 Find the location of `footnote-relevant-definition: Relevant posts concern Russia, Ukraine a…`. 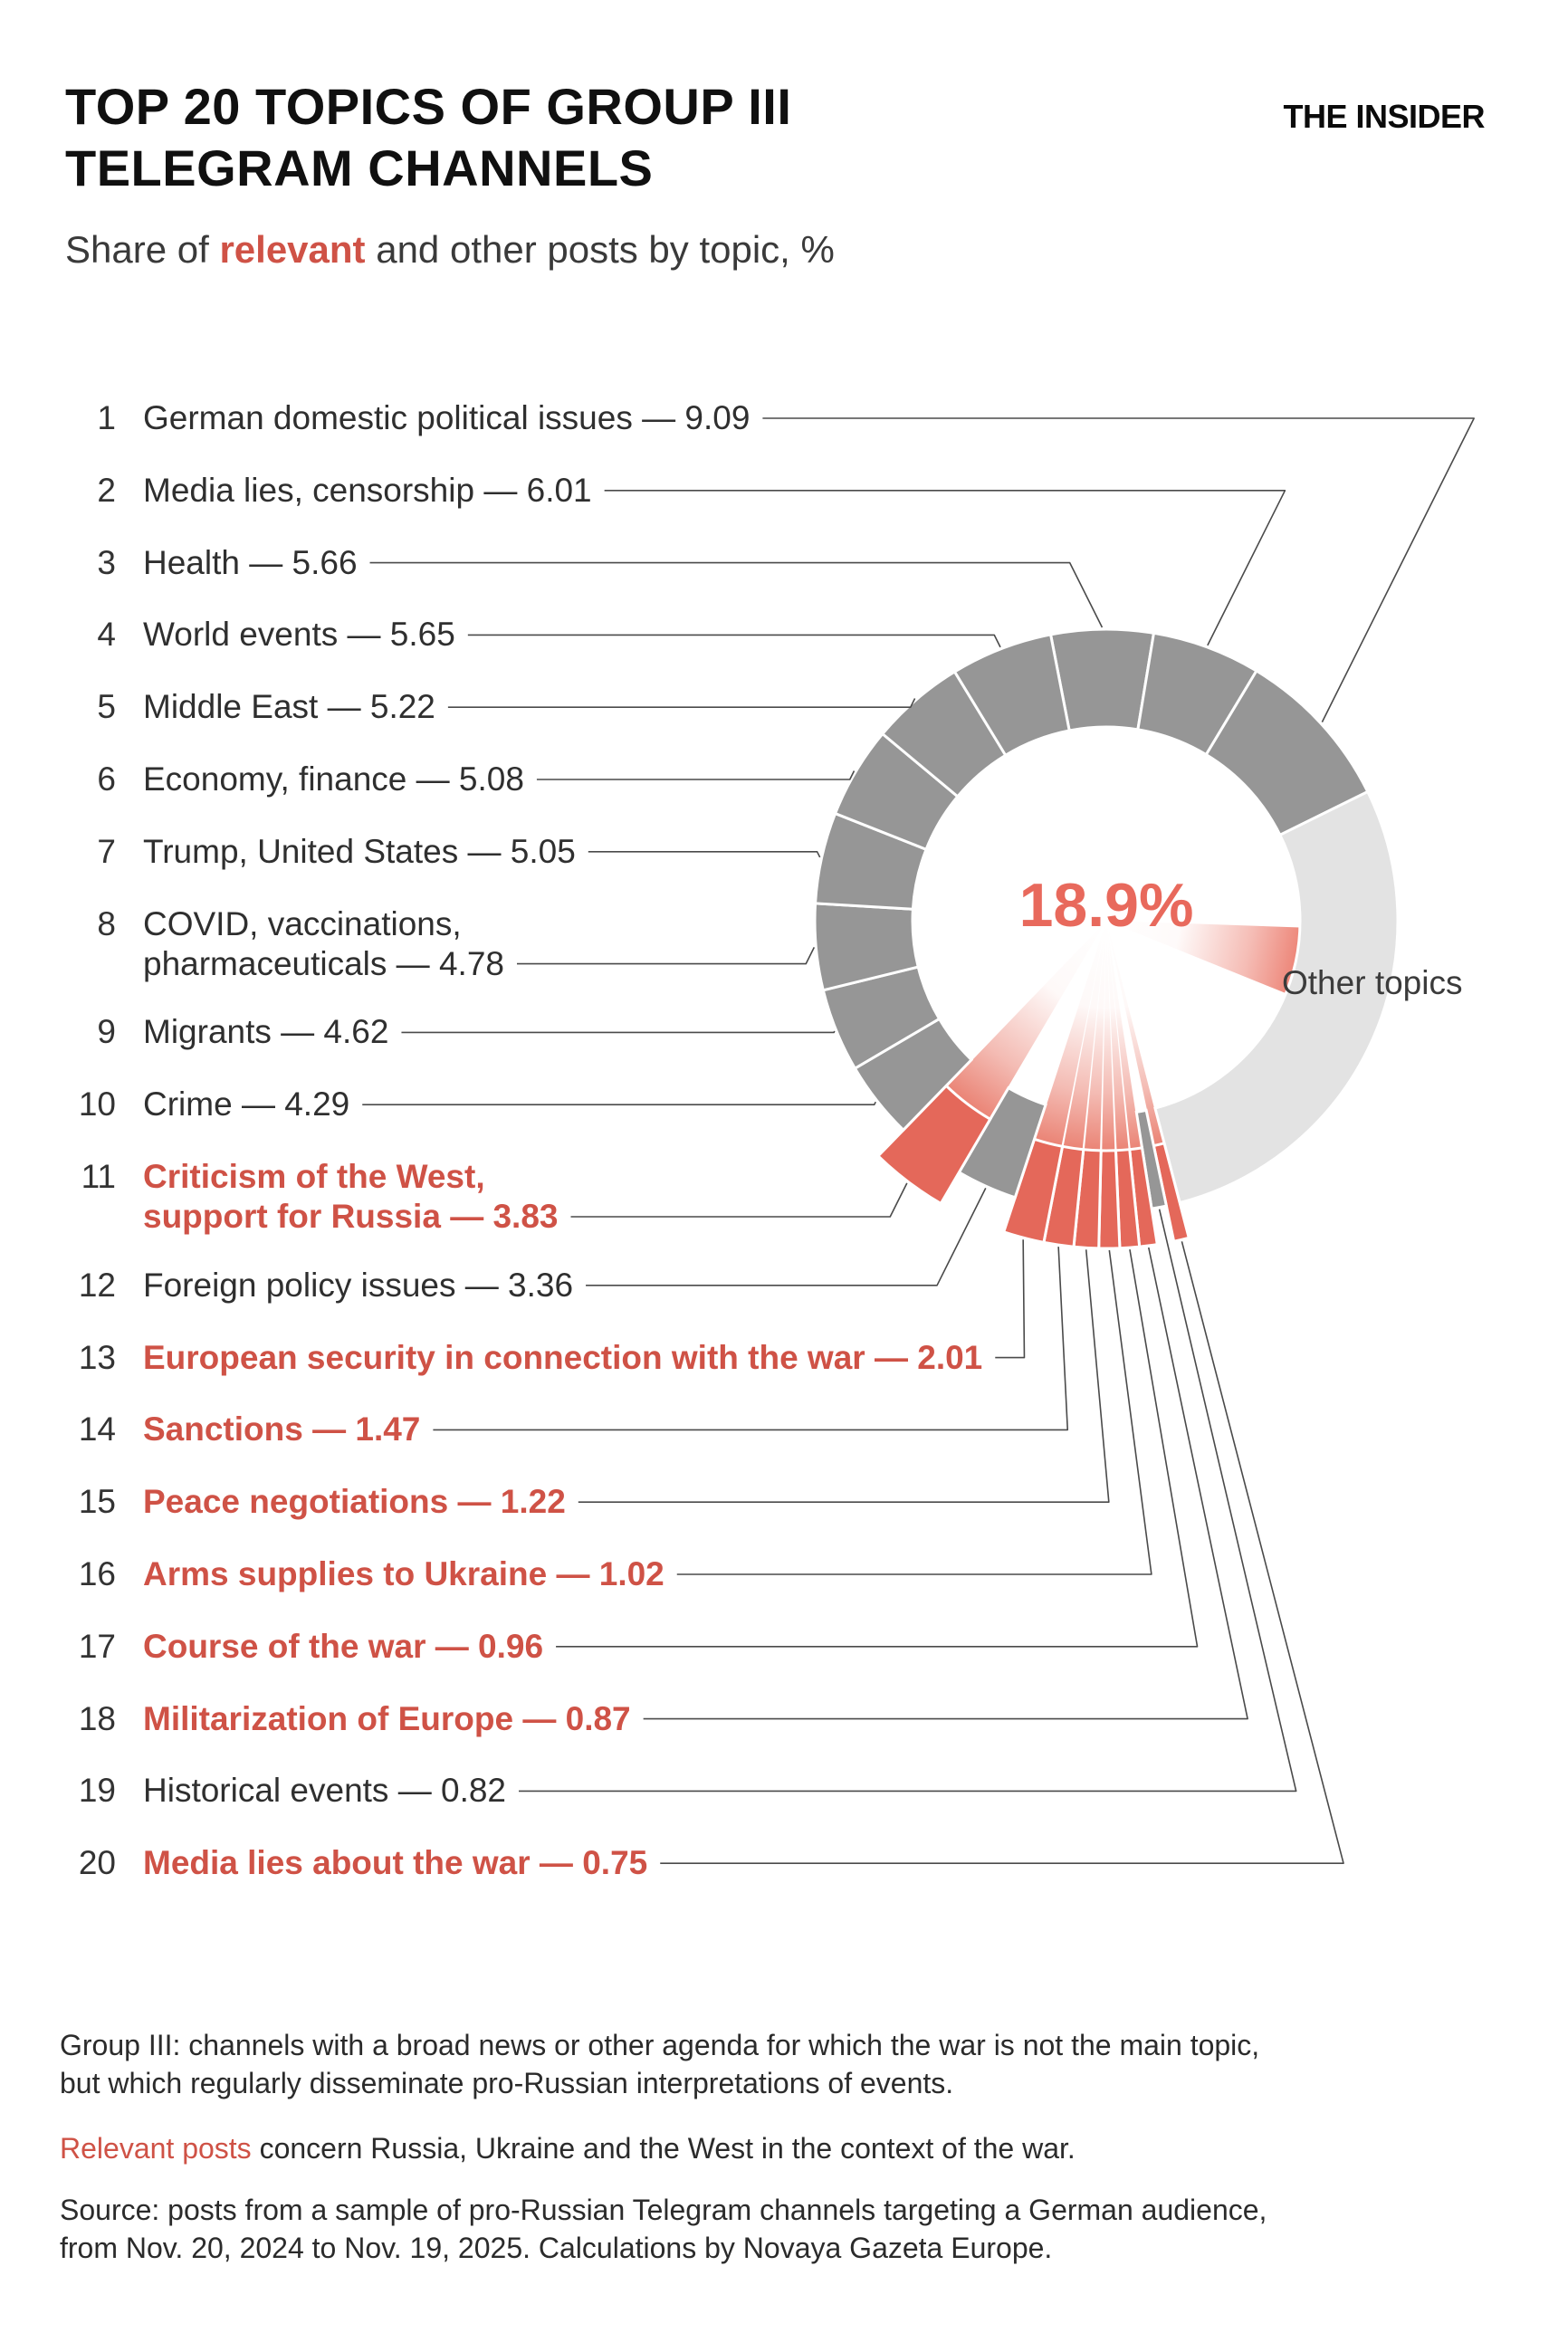

footnote-relevant-definition: Relevant posts concern Russia, Ukraine a… is located at coordinates (568, 2148).